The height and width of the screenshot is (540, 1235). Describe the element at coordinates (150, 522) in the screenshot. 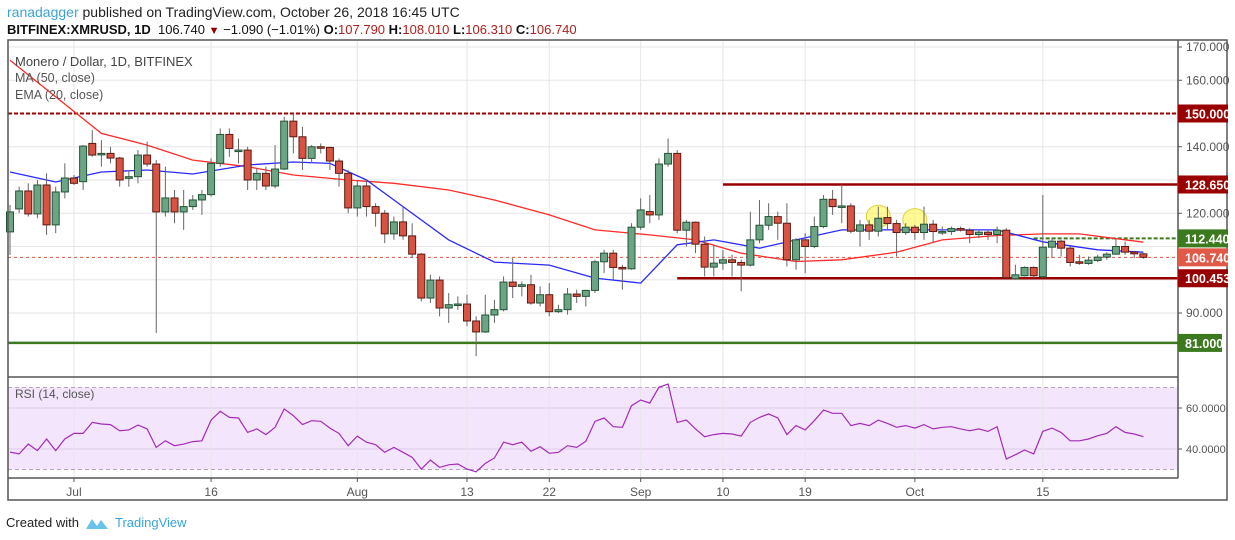

I see `tradingview-link: TradingView` at that location.